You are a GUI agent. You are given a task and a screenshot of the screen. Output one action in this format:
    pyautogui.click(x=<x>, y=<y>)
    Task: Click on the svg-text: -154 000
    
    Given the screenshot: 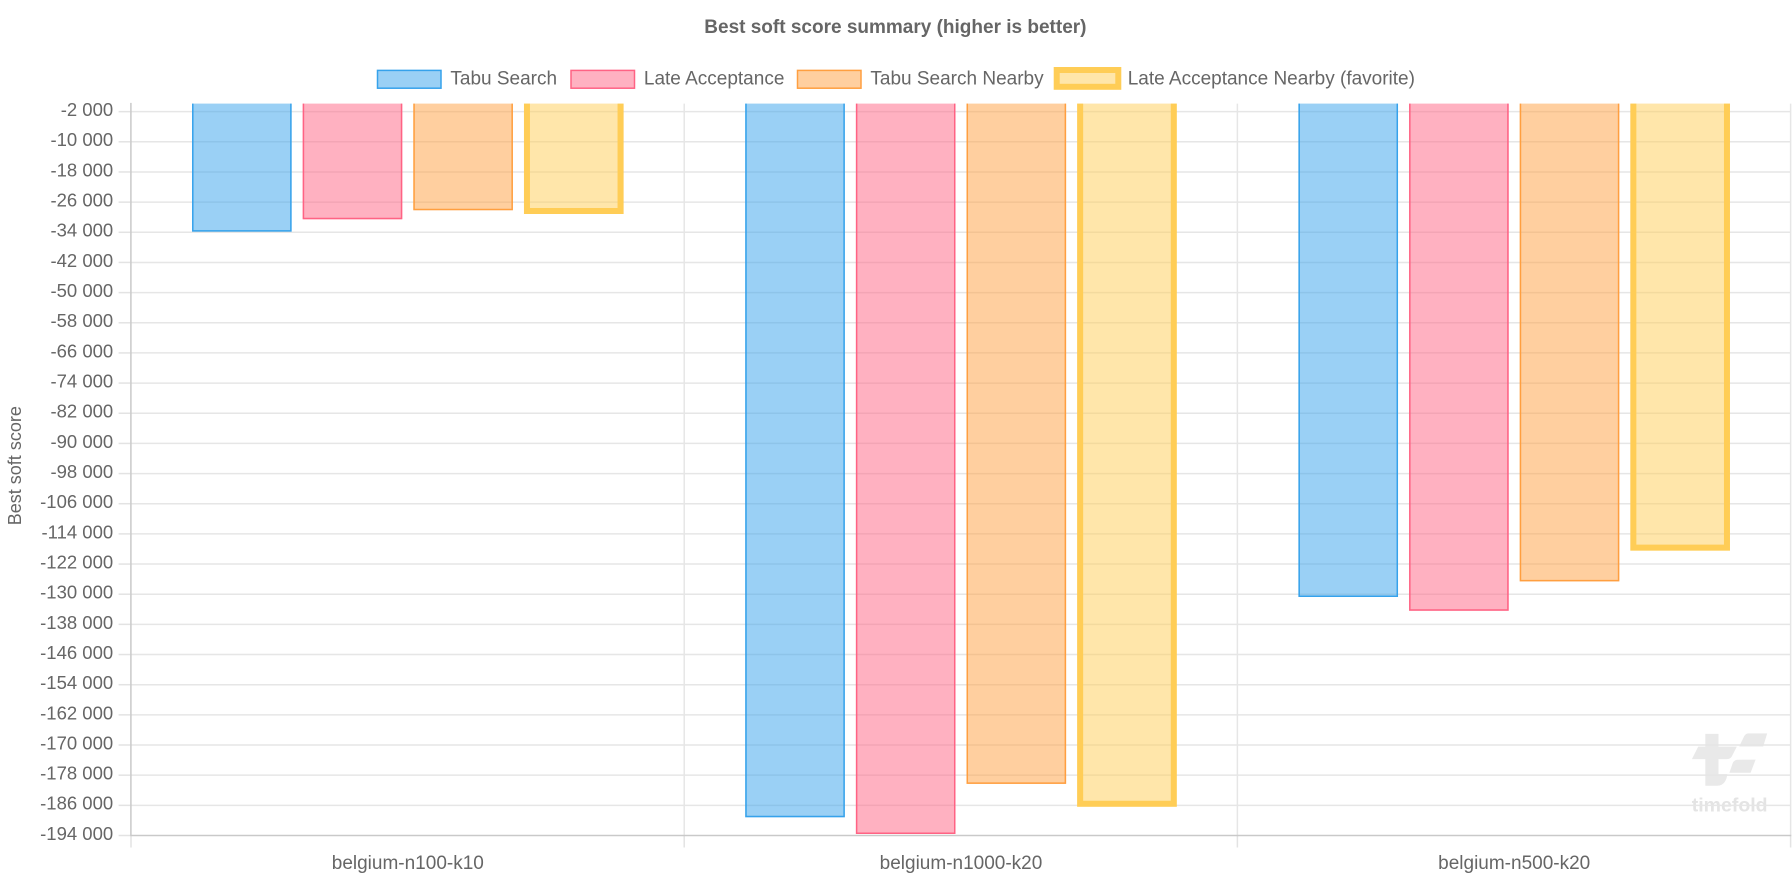 What is the action you would take?
    pyautogui.click(x=76, y=682)
    